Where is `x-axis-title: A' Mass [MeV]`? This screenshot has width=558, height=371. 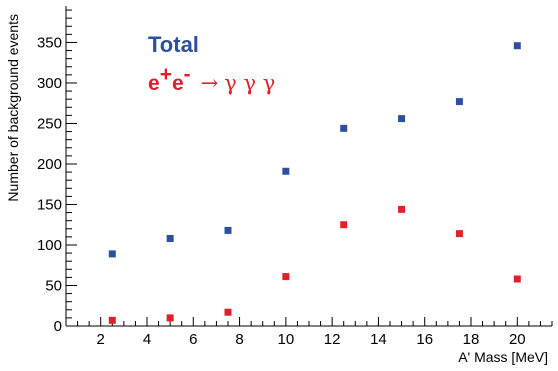 x-axis-title: A' Mass [MeV] is located at coordinates (503, 357).